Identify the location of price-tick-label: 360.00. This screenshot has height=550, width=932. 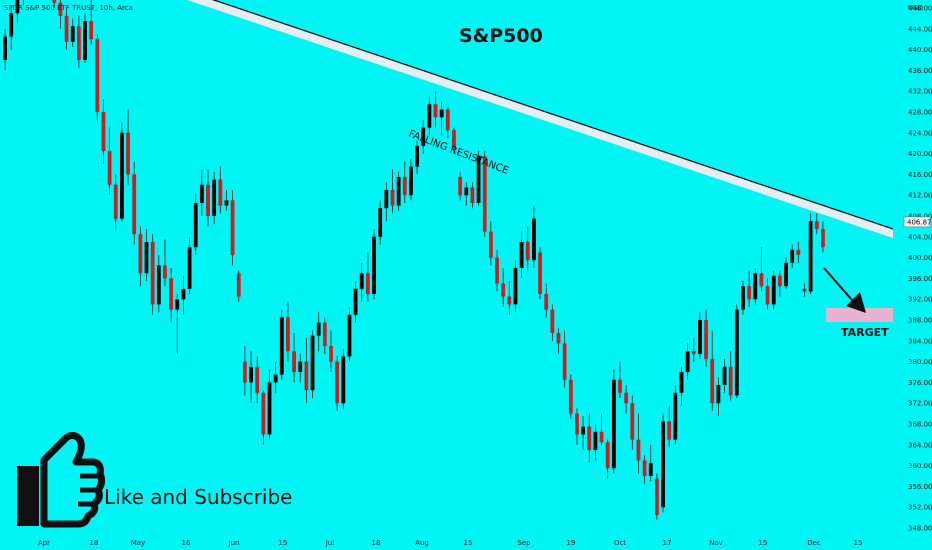
(920, 466).